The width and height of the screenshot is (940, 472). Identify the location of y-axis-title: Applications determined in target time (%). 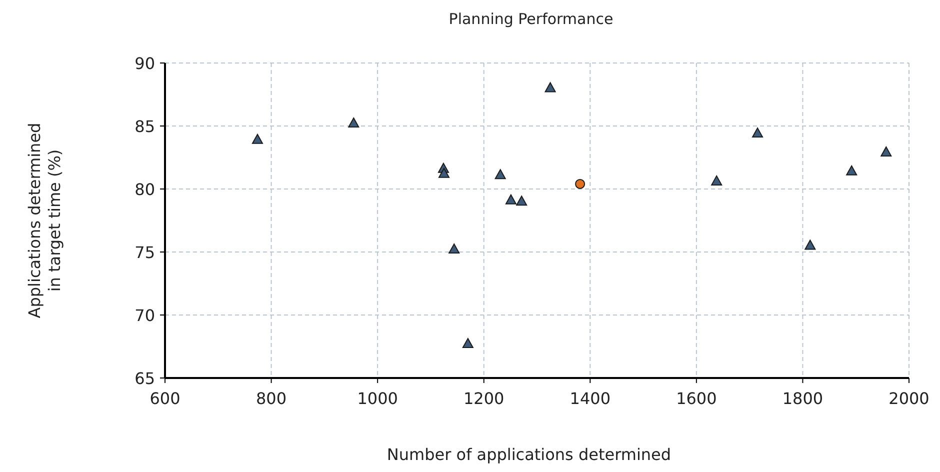
(44, 220).